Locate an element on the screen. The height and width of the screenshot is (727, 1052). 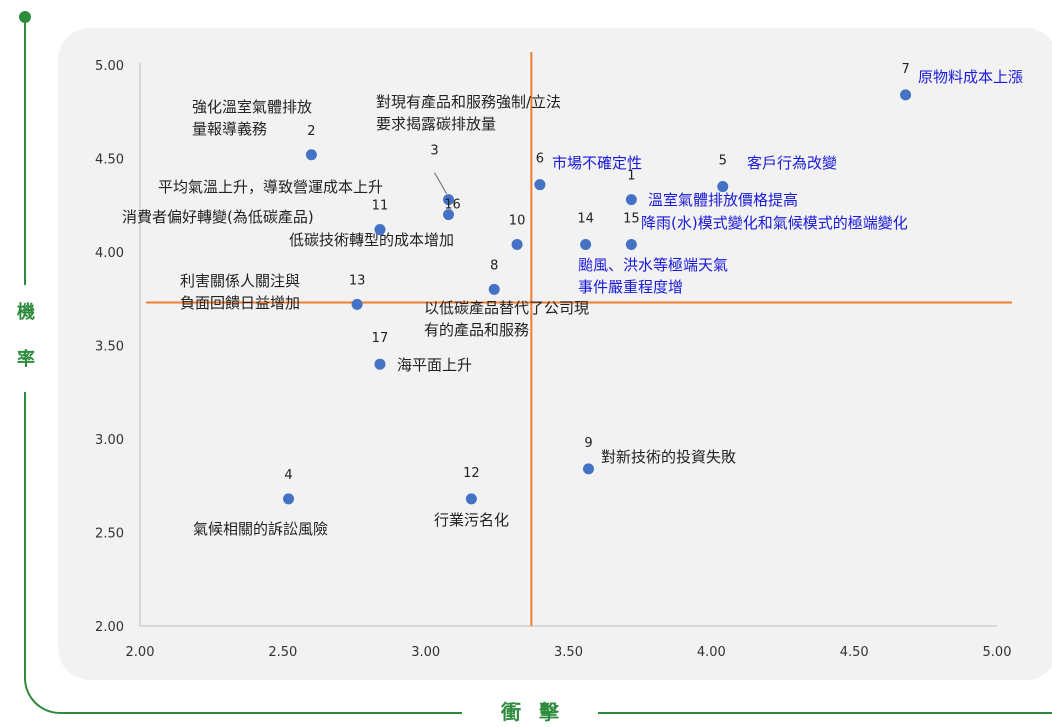
point-number-10: 10 is located at coordinates (517, 221).